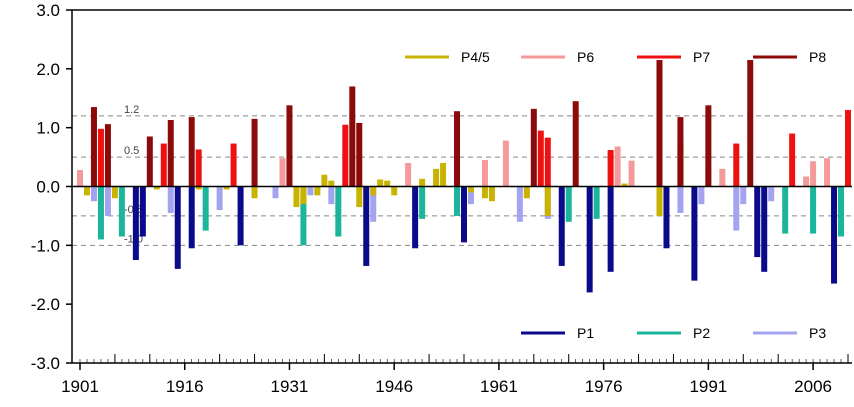 This screenshot has width=854, height=407. I want to click on x-tick-label: 1901, so click(80, 386).